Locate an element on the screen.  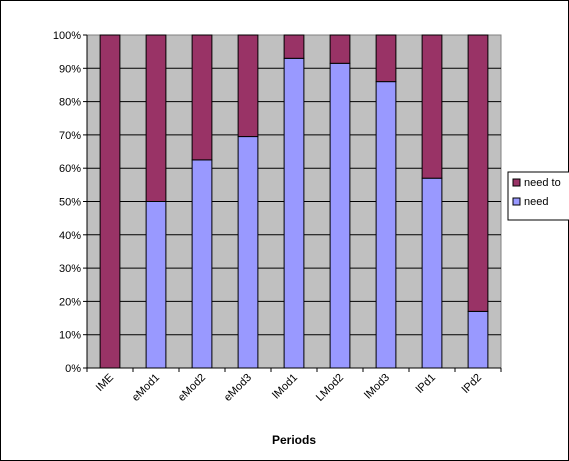
legend-label: need is located at coordinates (536, 202).